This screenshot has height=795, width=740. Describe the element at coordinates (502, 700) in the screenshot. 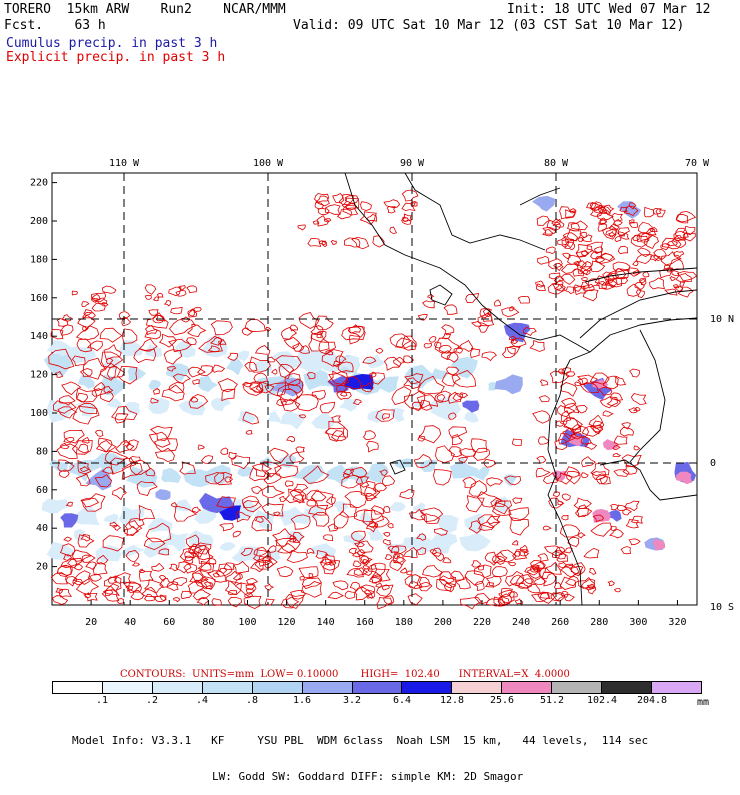

I see `colorbar-label: 25.6` at that location.